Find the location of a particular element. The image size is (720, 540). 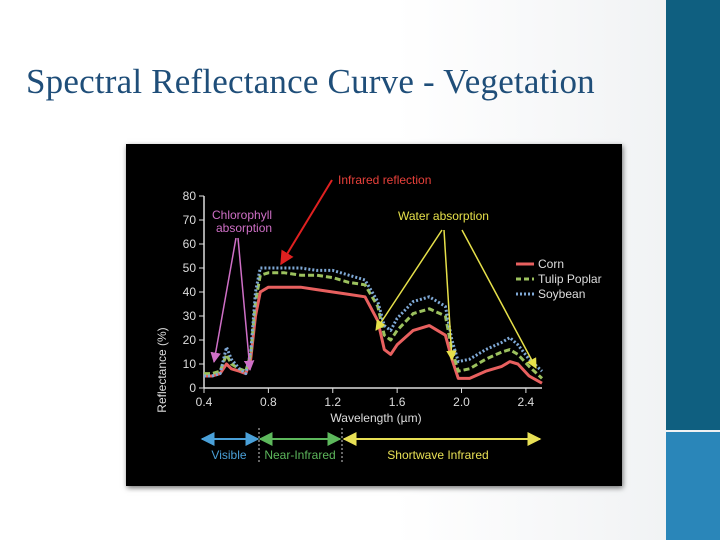

spectral-regions: Visible Near-Infrared Shortwave Infrared is located at coordinates (371, 446).